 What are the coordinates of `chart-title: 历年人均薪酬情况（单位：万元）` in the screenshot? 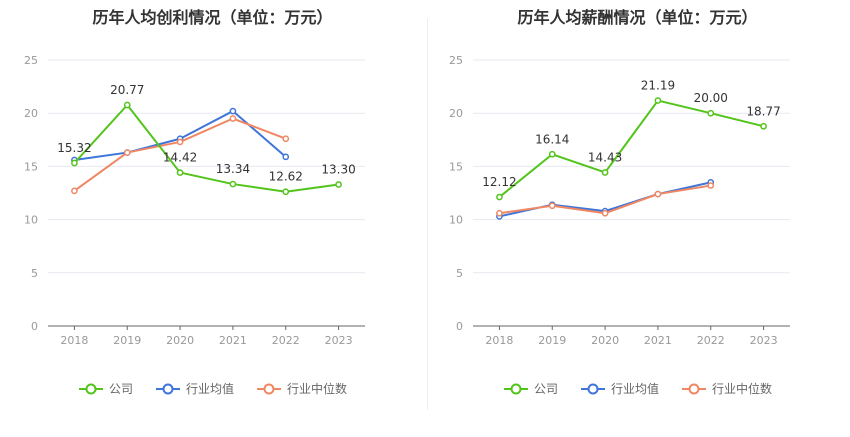 It's located at (637, 17).